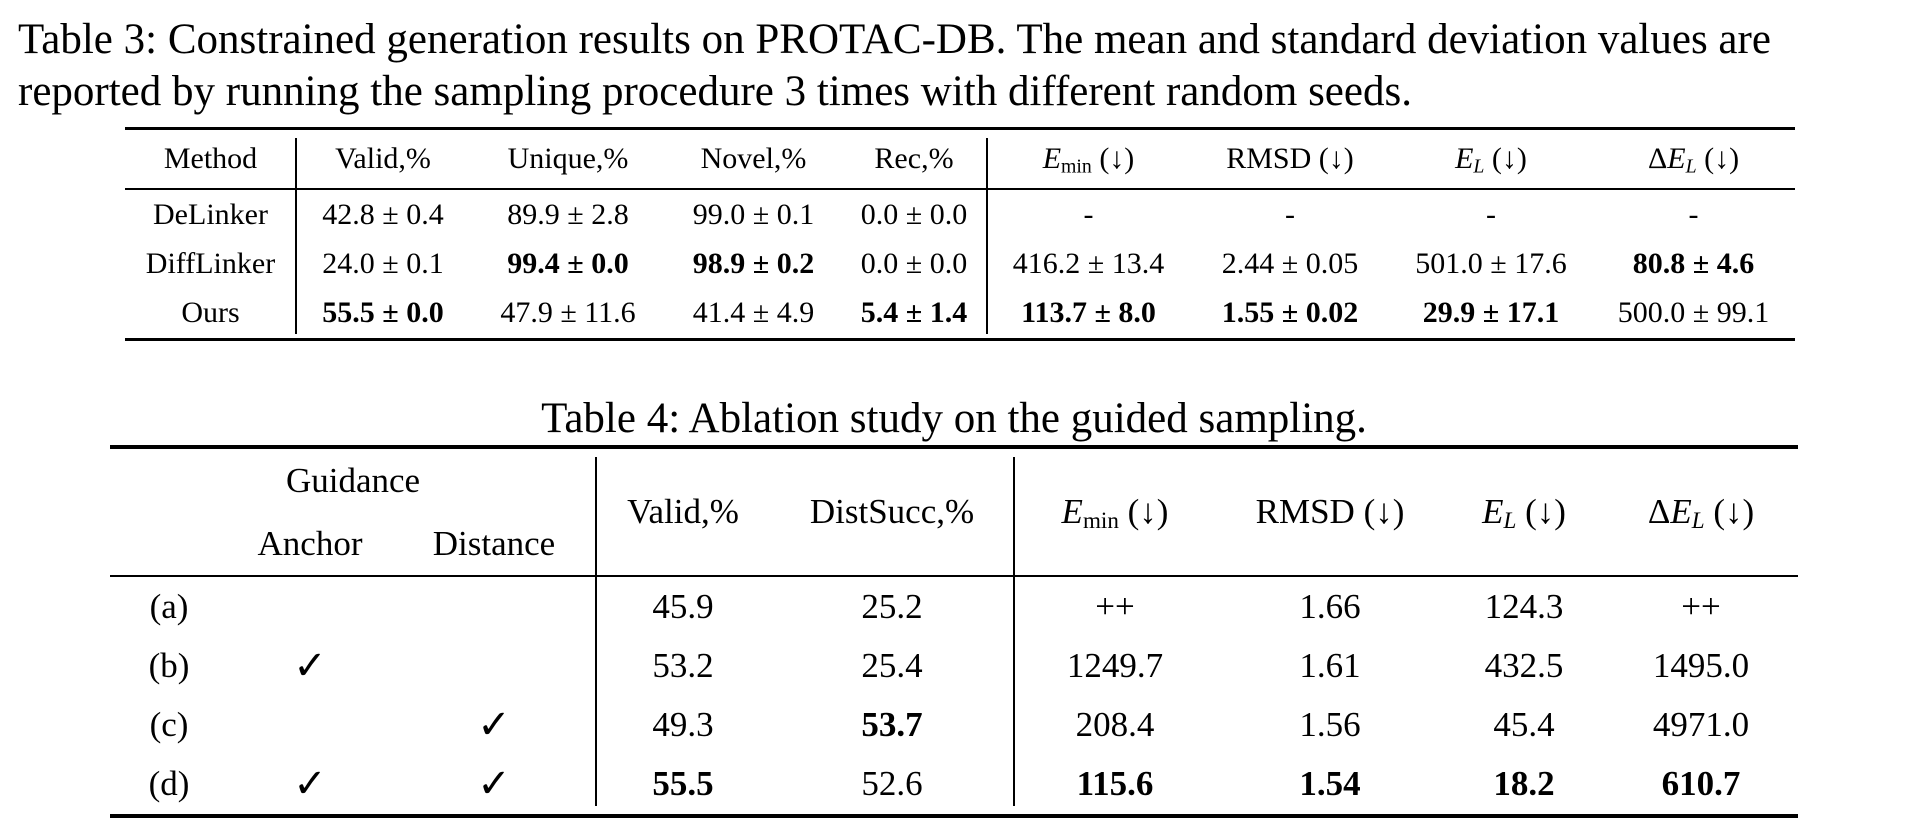  Describe the element at coordinates (892, 784) in the screenshot. I see `t4-value-cell-r3-c1: 52.6` at that location.